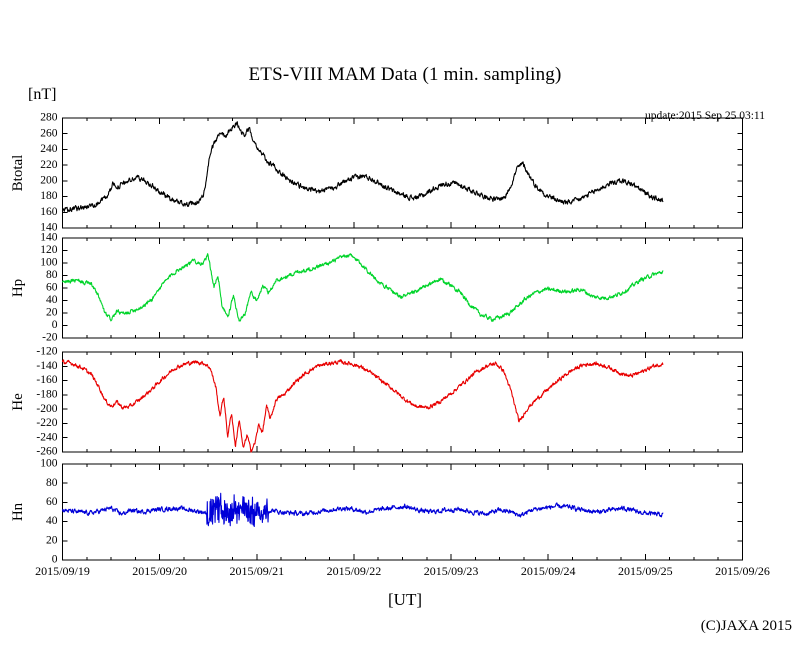 Image resolution: width=810 pixels, height=655 pixels. I want to click on x-tick-label: 2015/09/20, so click(159, 571).